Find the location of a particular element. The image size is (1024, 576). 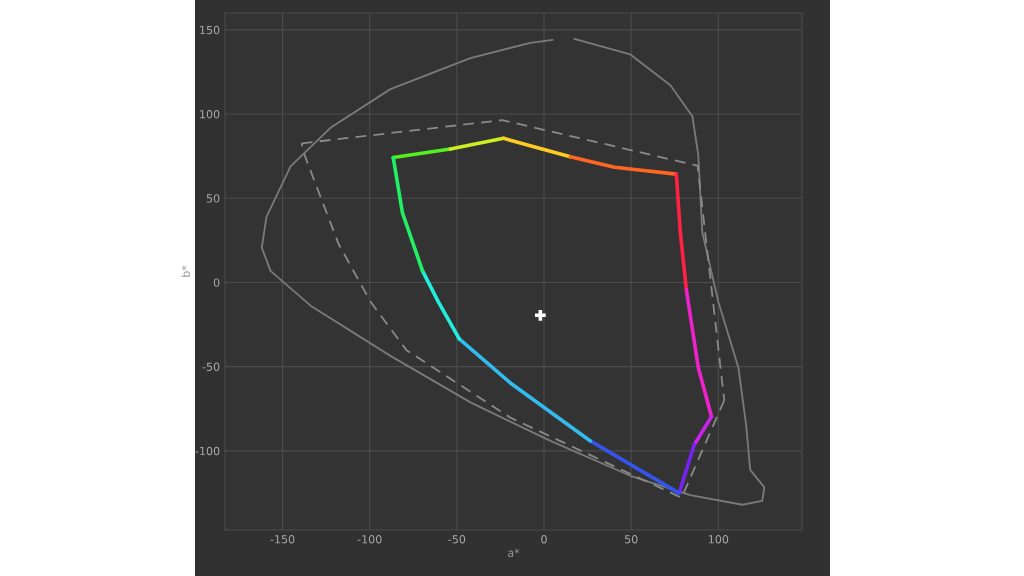

x-tick-label: -150 is located at coordinates (282, 539).